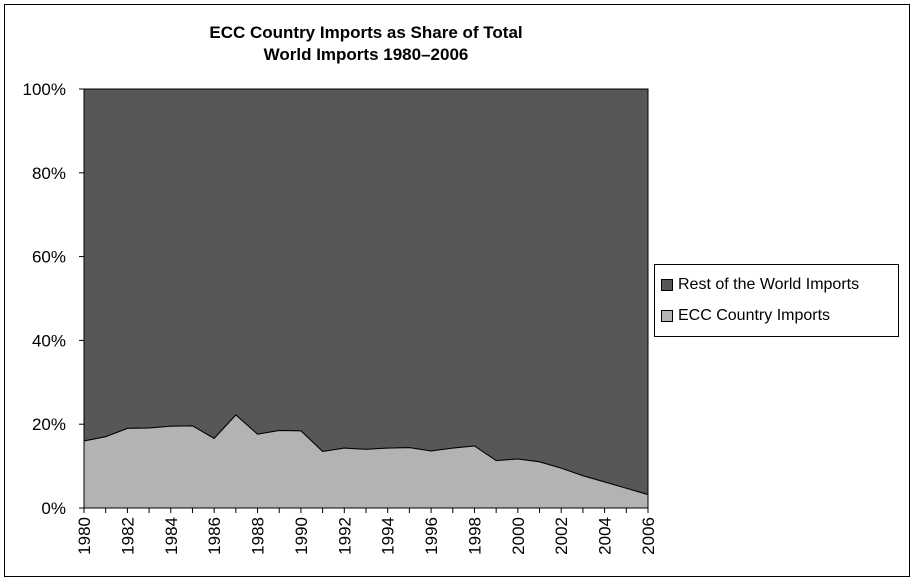  What do you see at coordinates (49, 424) in the screenshot?
I see `y-tick-label: 20%` at bounding box center [49, 424].